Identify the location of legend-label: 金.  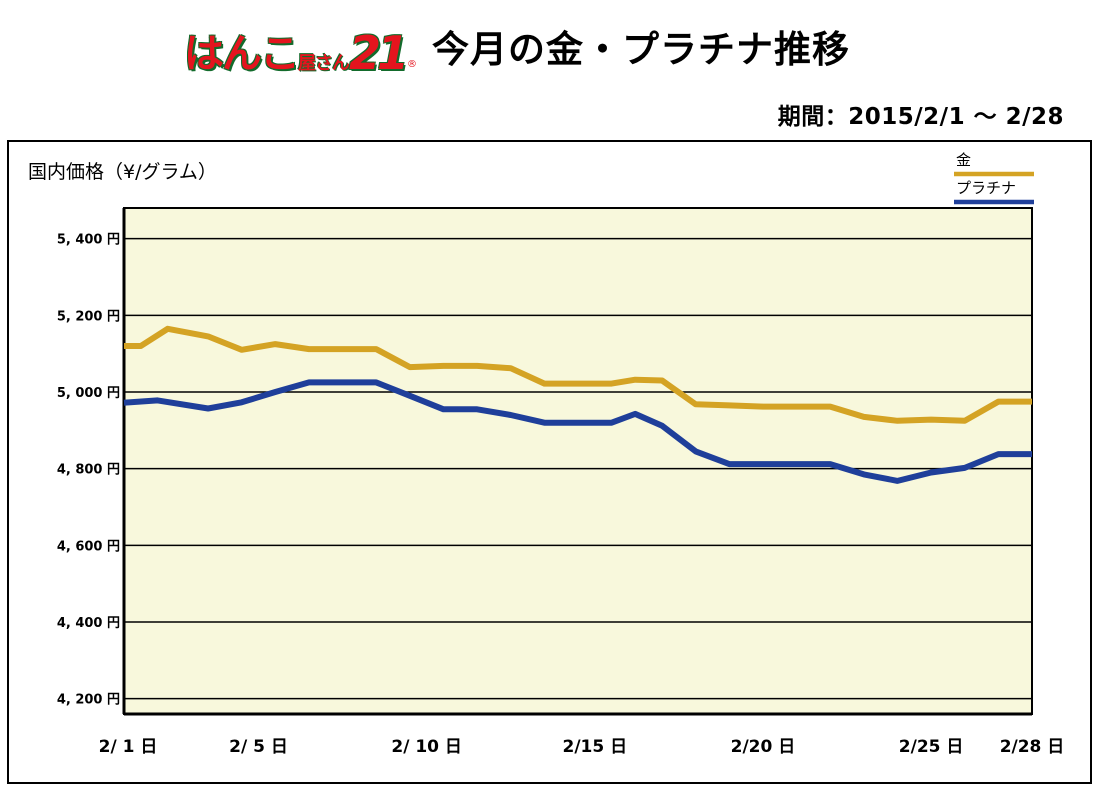
(963, 160).